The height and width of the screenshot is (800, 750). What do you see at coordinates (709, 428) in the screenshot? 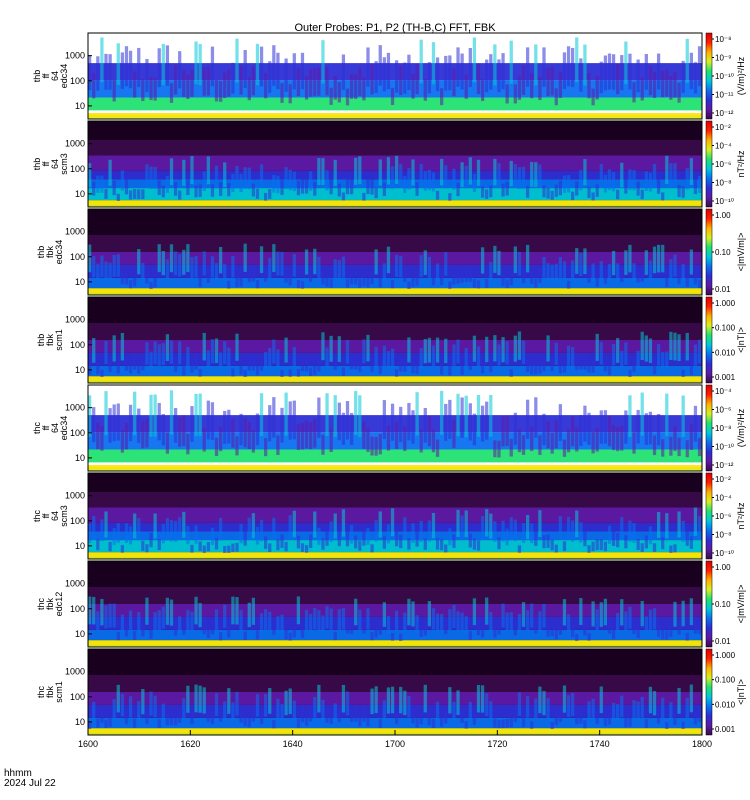
I see `colorbar` at bounding box center [709, 428].